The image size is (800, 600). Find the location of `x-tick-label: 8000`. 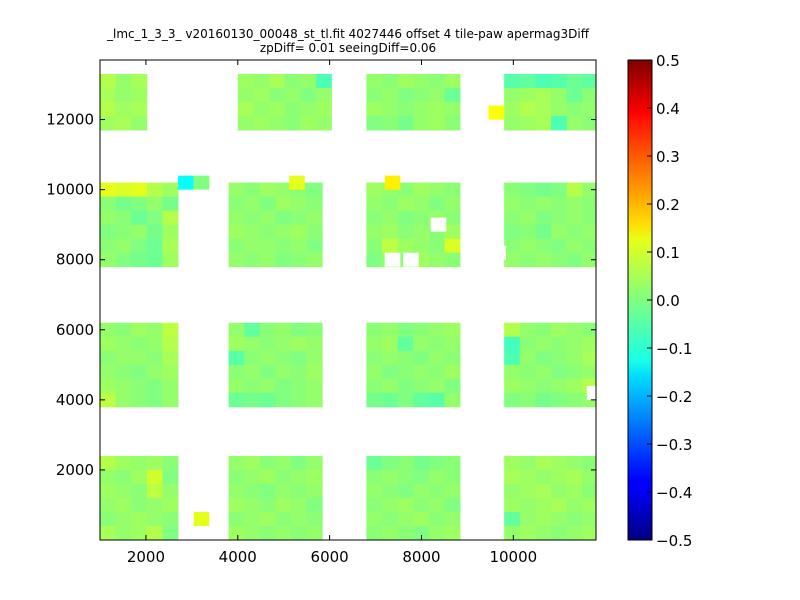

x-tick-label: 8000 is located at coordinates (421, 557).